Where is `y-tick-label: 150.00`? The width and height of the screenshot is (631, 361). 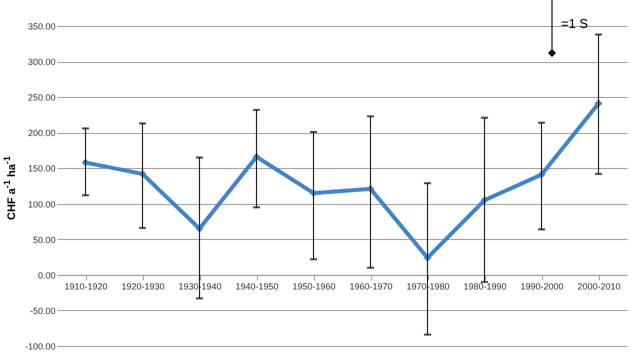
y-tick-label: 150.00 is located at coordinates (42, 169).